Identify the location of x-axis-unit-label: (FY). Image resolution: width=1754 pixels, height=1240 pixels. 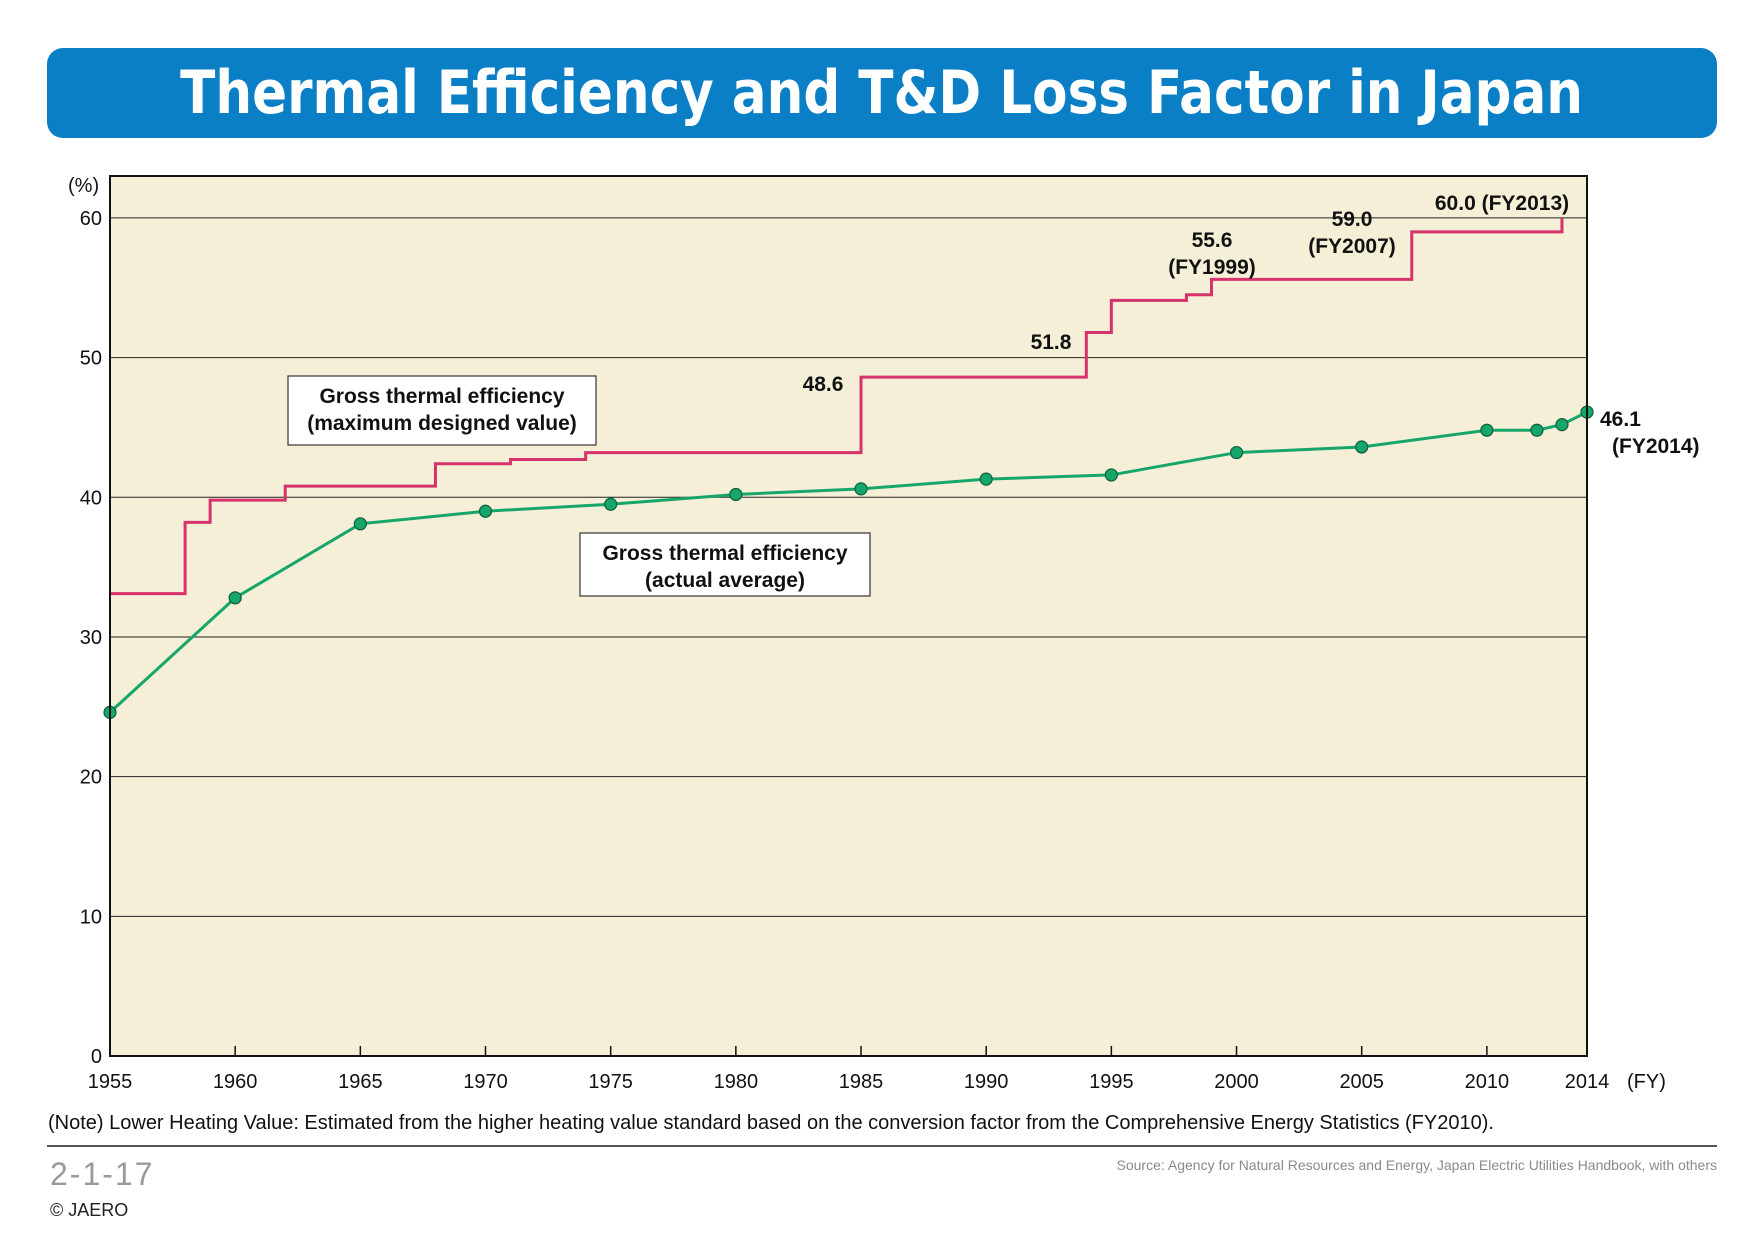
(1646, 1082).